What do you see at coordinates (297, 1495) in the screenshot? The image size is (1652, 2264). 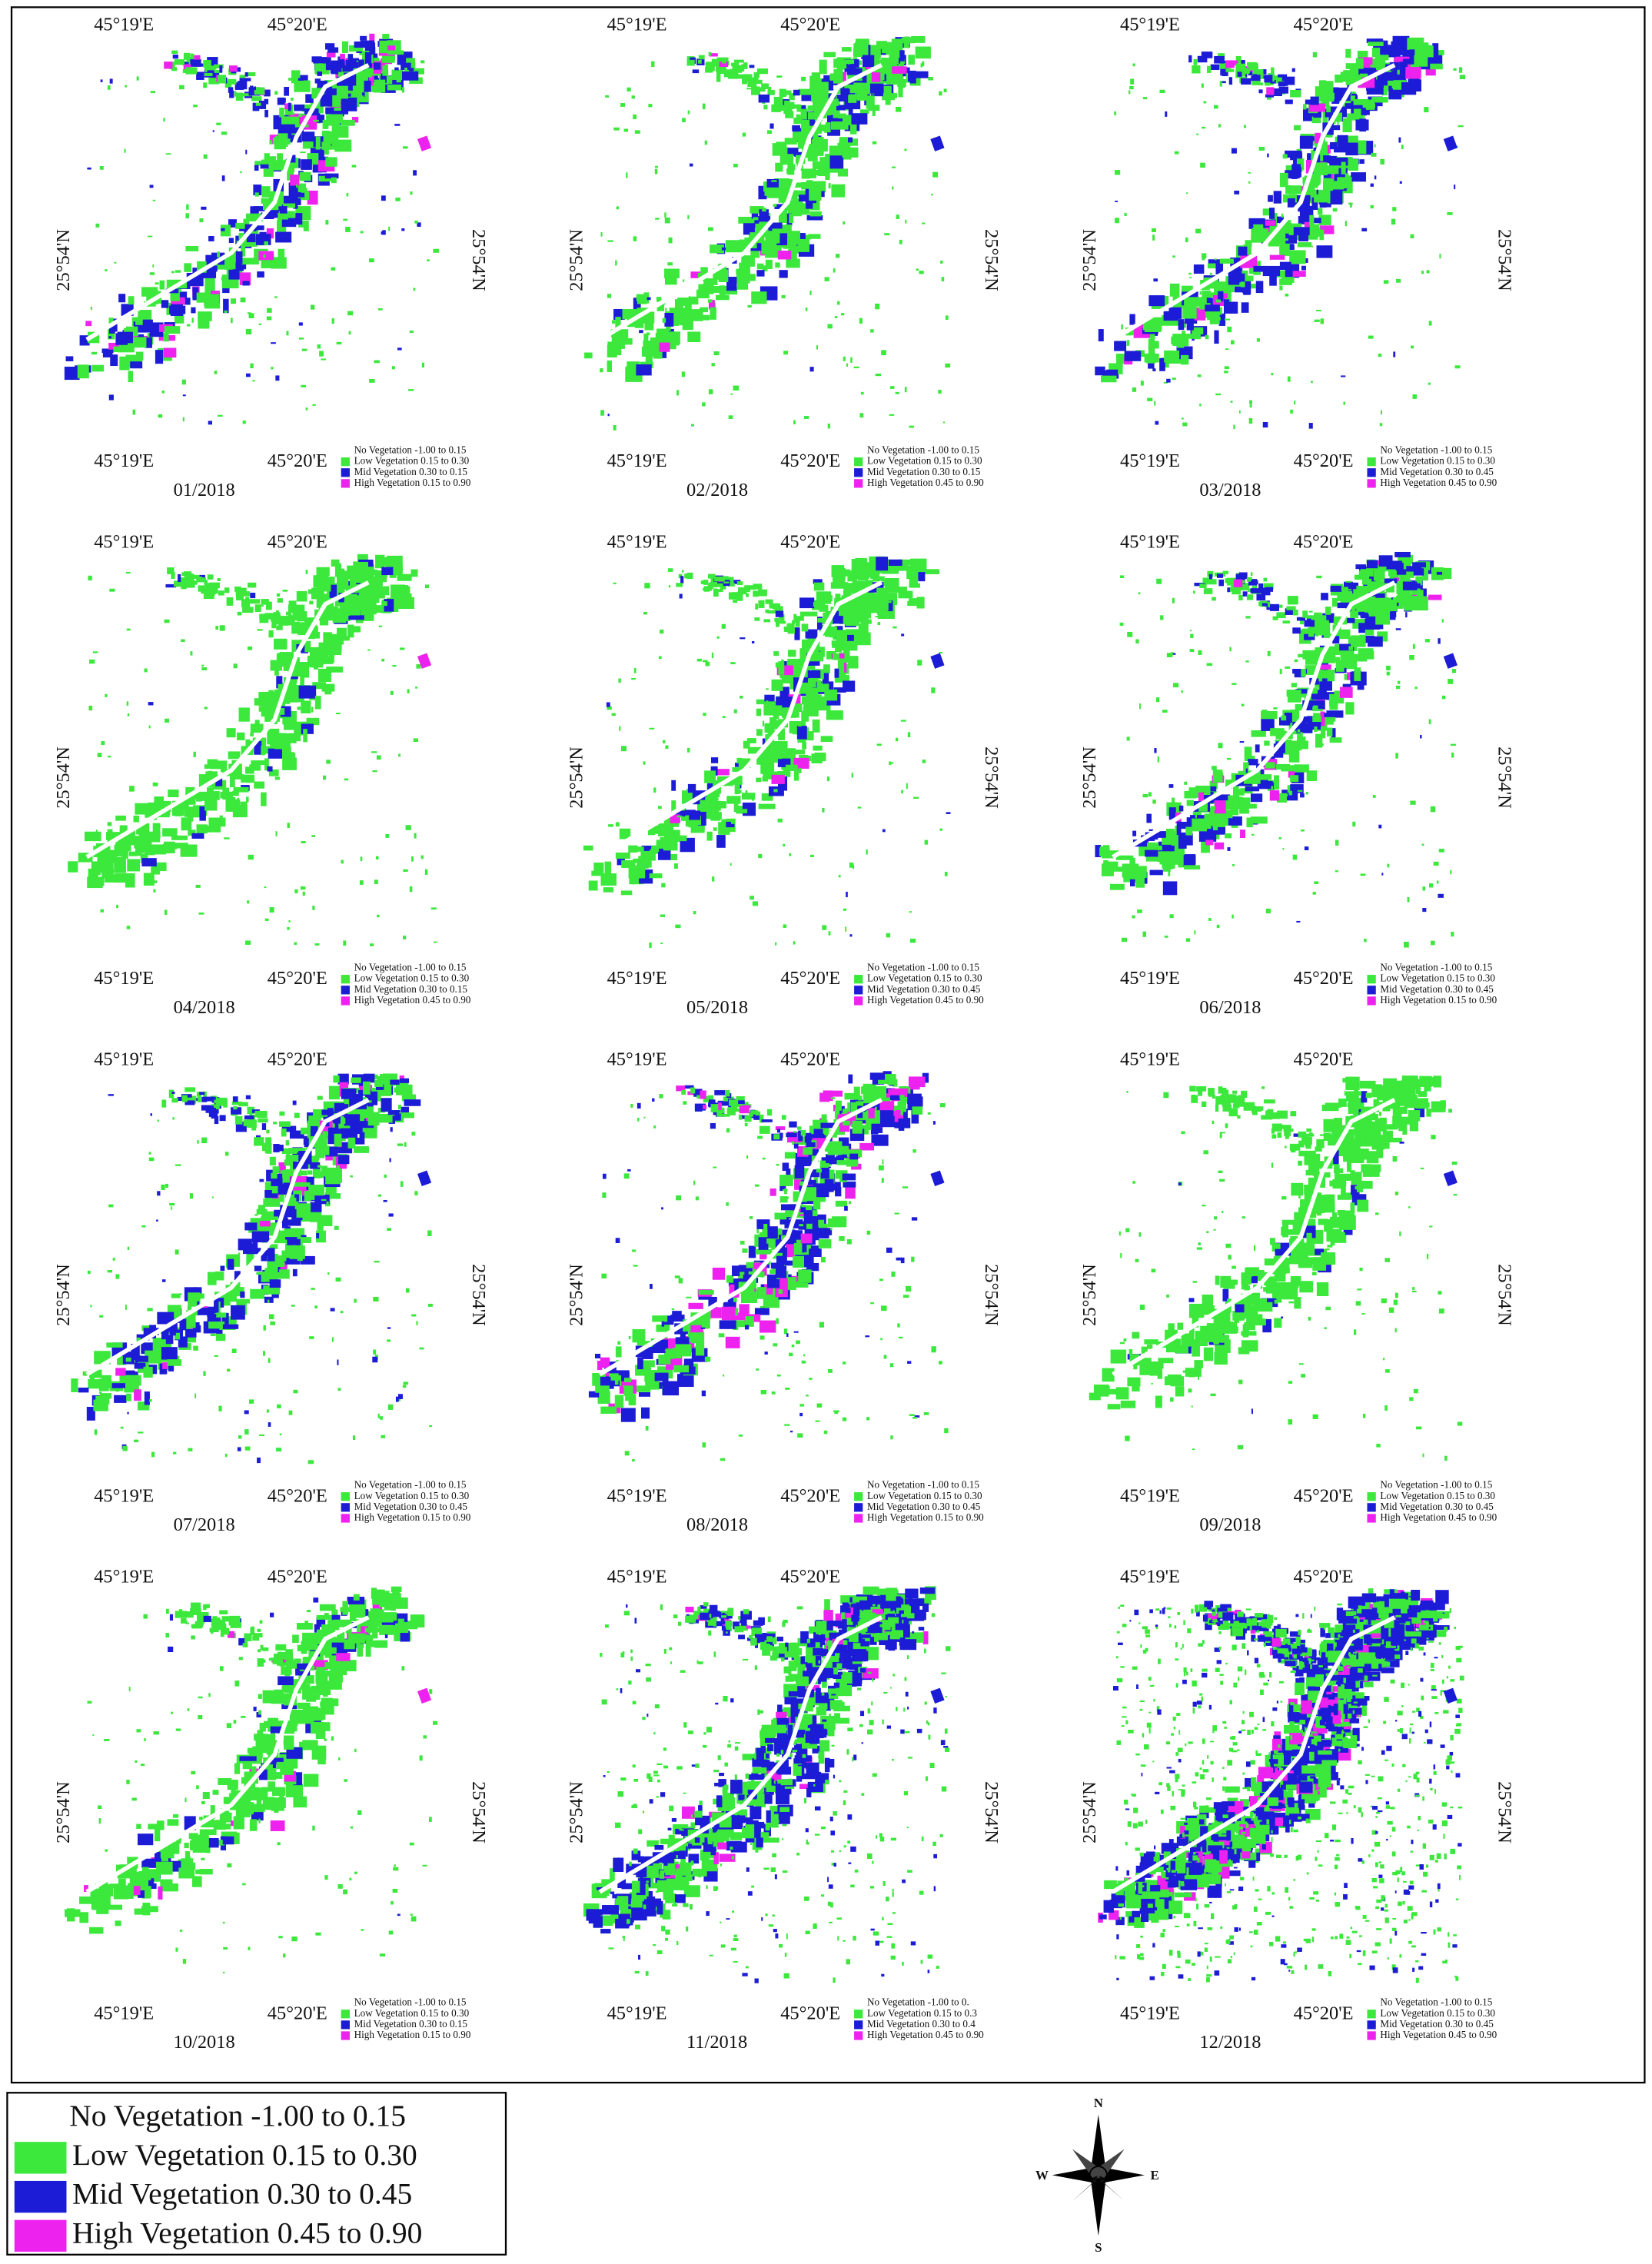 I see `coordinate-label: 45°20'E` at bounding box center [297, 1495].